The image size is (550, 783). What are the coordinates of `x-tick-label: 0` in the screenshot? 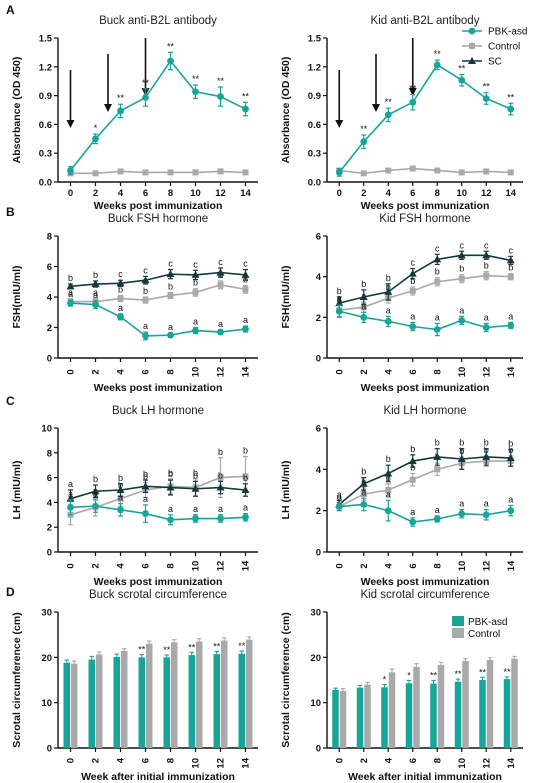 It's located at (339, 565).